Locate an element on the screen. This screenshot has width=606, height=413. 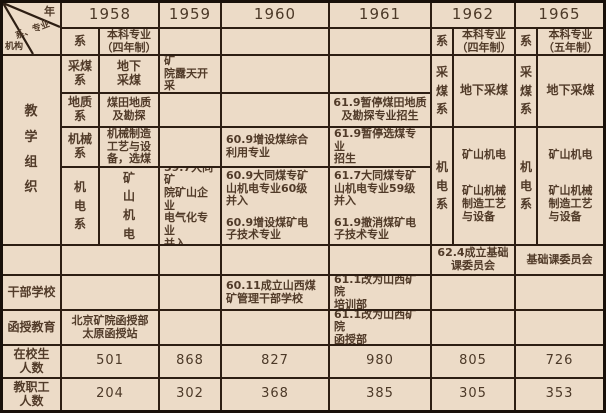
enrollment-1961: 980 is located at coordinates (380, 361).